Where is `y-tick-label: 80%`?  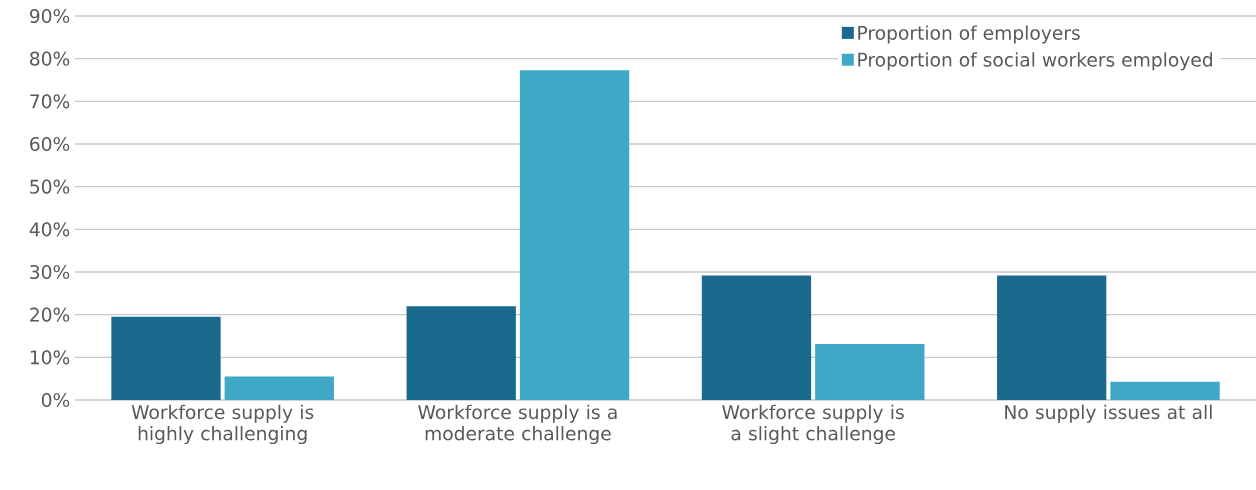
y-tick-label: 80% is located at coordinates (50, 58).